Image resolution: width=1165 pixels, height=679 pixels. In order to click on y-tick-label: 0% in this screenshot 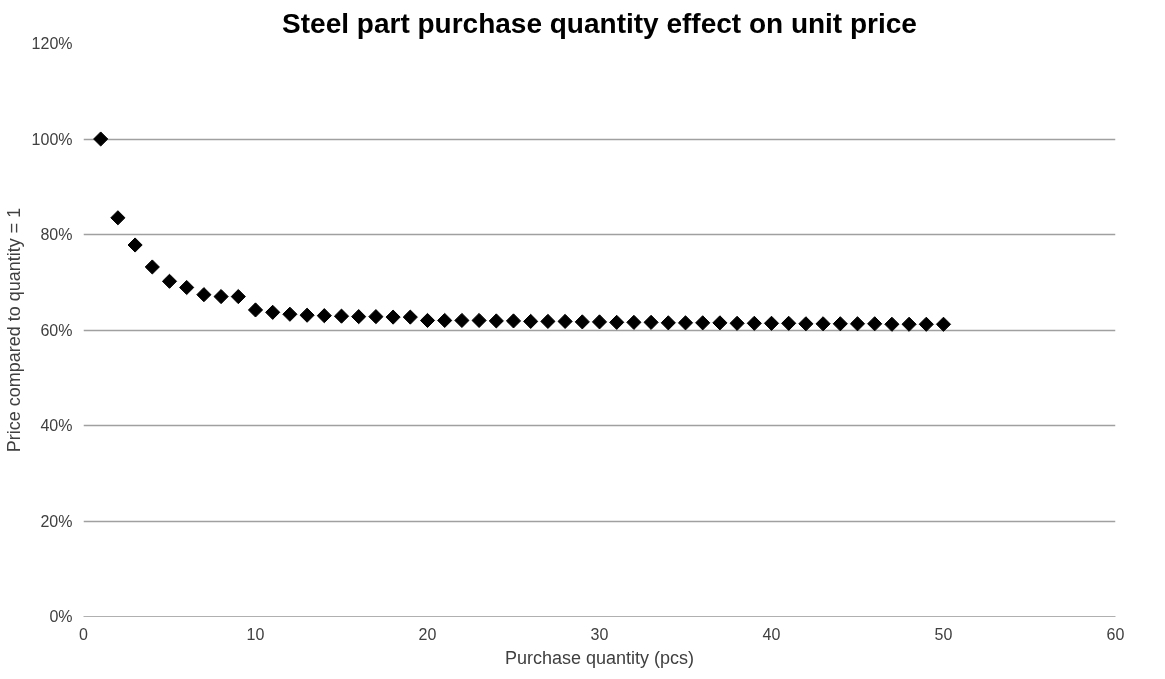, I will do `click(61, 616)`.